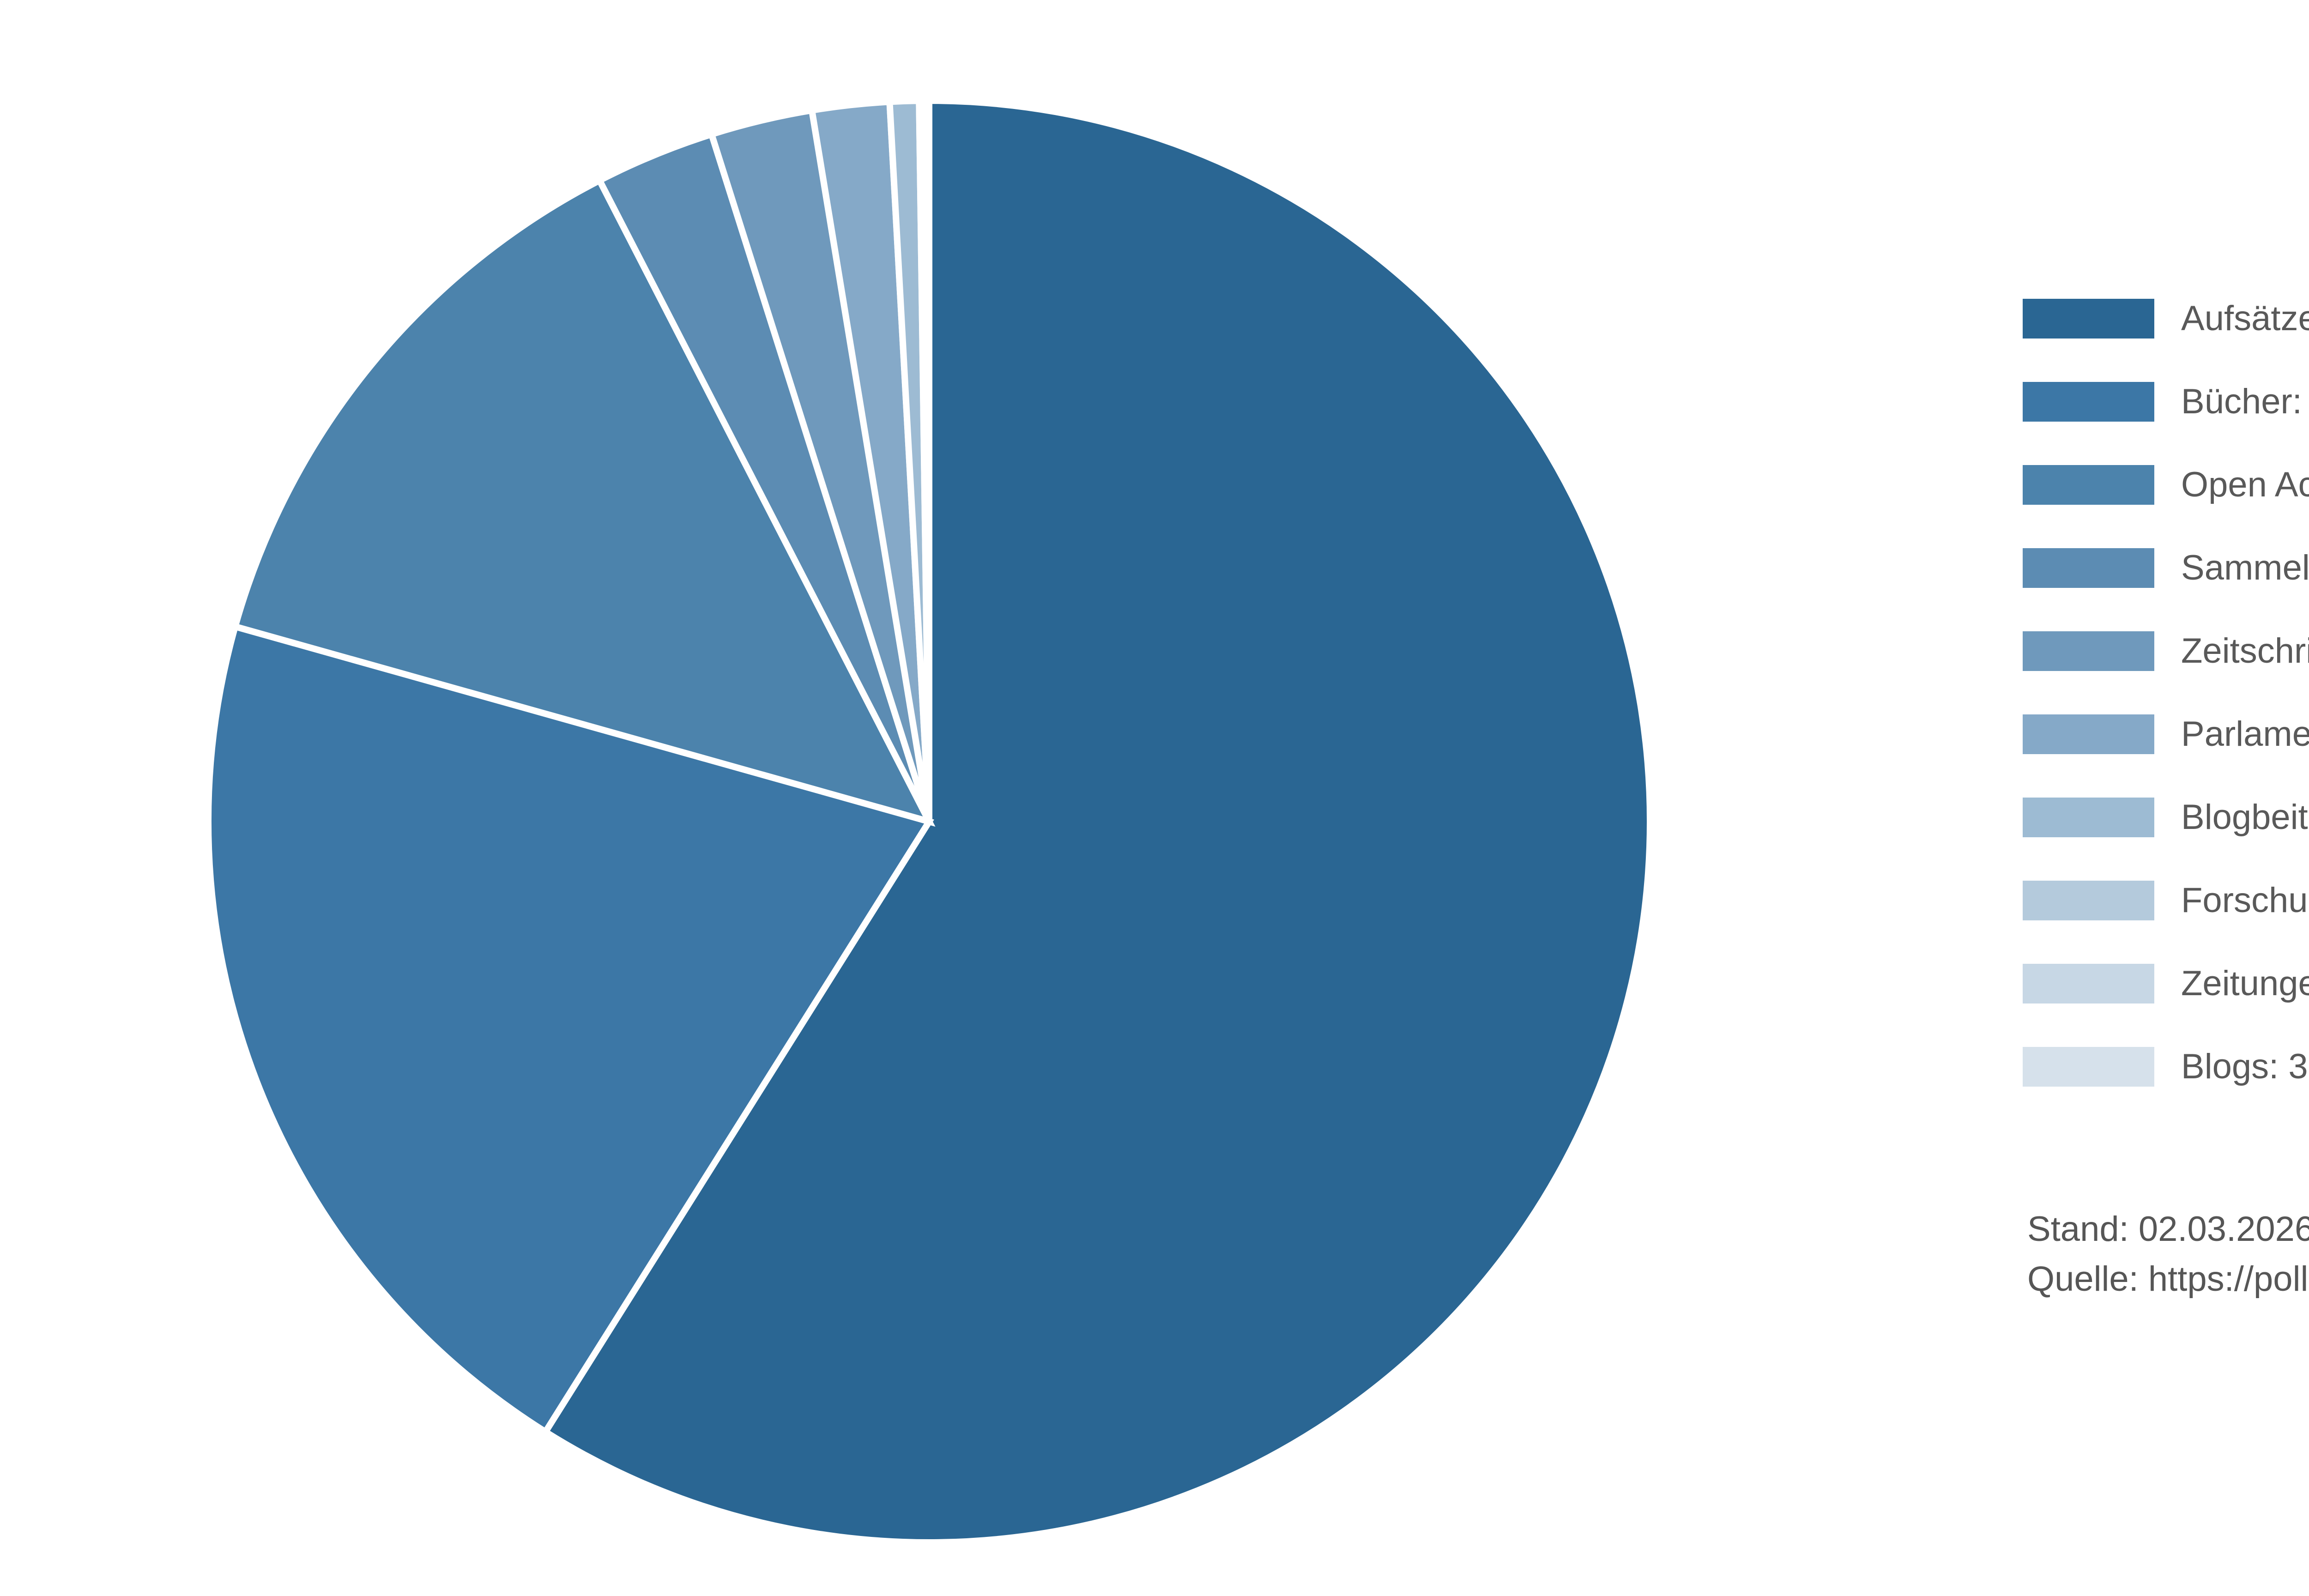 The image size is (2309, 1596). I want to click on pie-slice, so click(583, 501).